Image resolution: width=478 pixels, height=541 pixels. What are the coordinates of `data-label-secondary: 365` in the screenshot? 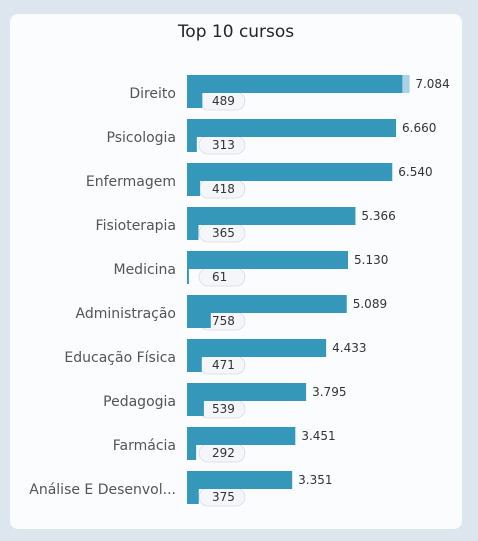 It's located at (223, 233).